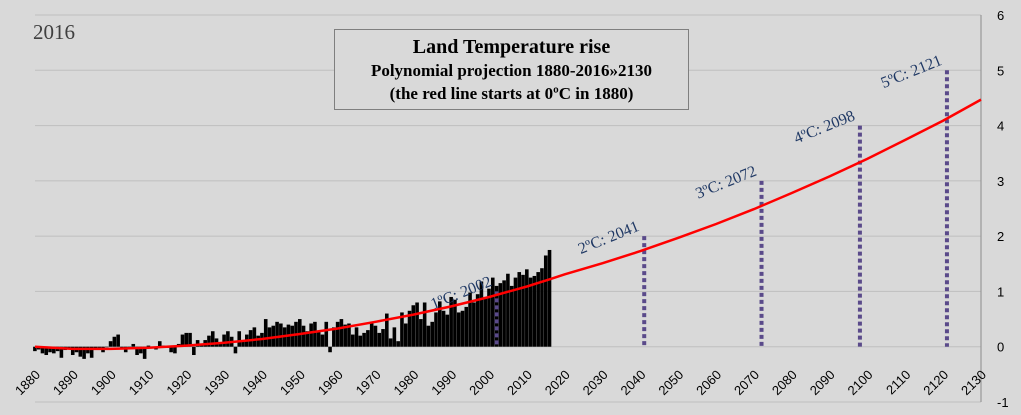 This screenshot has height=415, width=1021. I want to click on chart-subtitle: Polynomial projection 1880-2016»2130, so click(511, 70).